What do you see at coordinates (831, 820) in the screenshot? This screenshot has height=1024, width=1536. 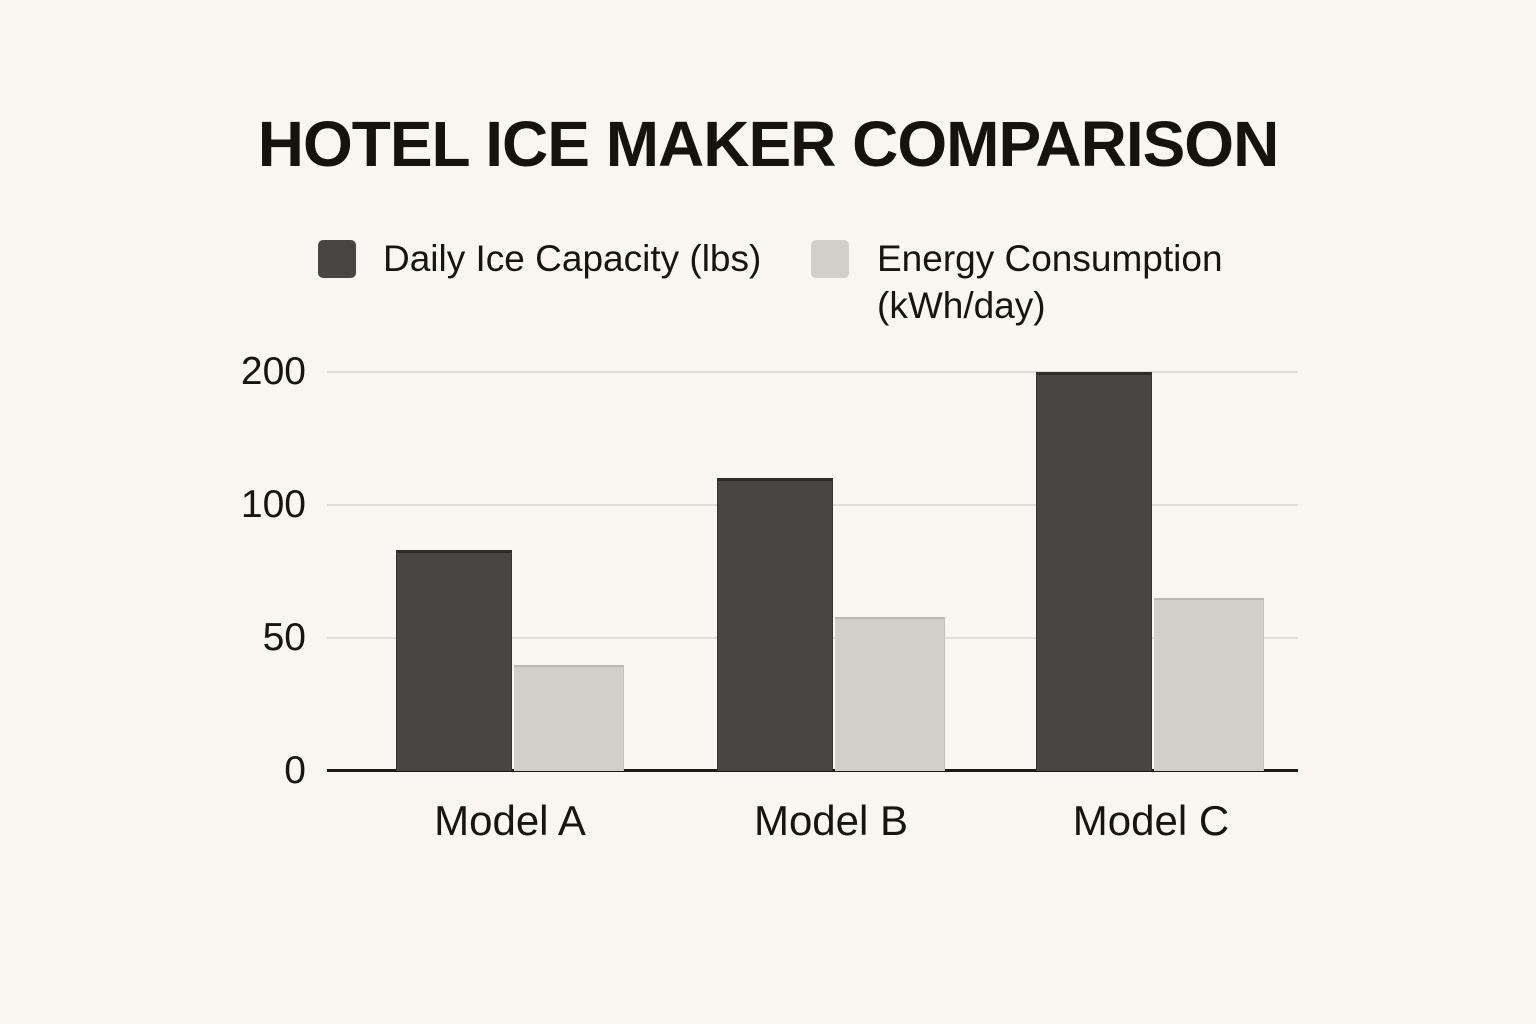 I see `x-axis-label-model-b: Model B` at bounding box center [831, 820].